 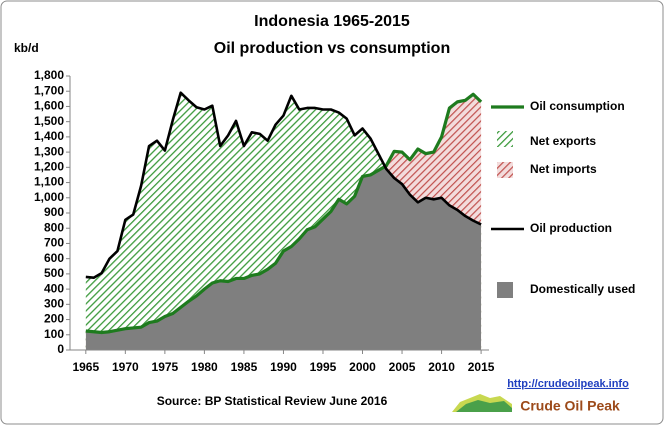 What do you see at coordinates (441, 367) in the screenshot?
I see `x-tick-label: 2010` at bounding box center [441, 367].